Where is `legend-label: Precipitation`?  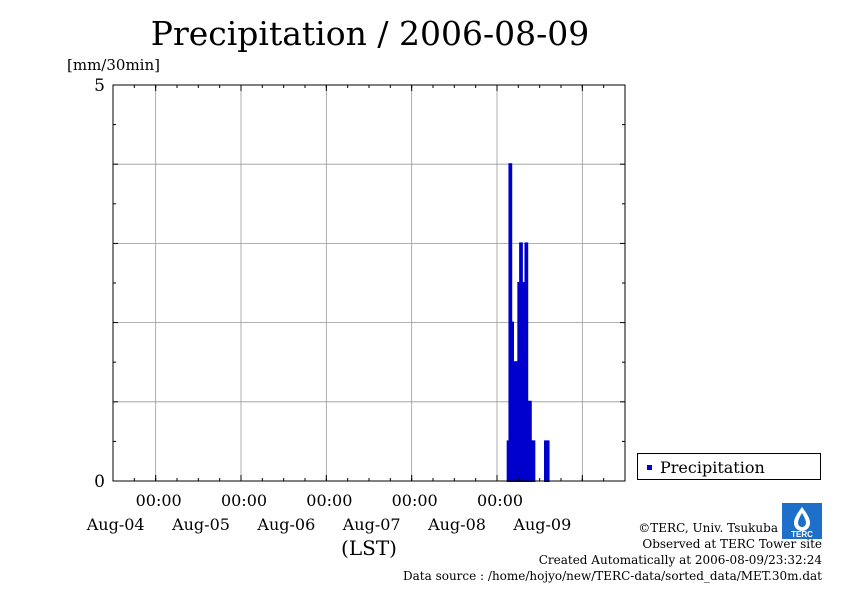
legend-label: Precipitation is located at coordinates (712, 467).